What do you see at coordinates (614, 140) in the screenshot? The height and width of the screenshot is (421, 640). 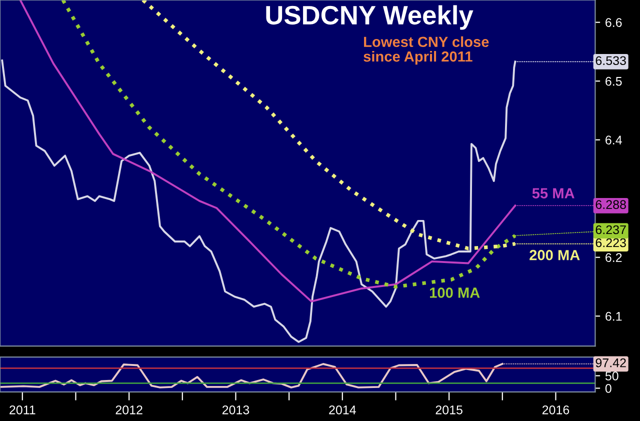 I see `y-tick-label: 6.4` at bounding box center [614, 140].